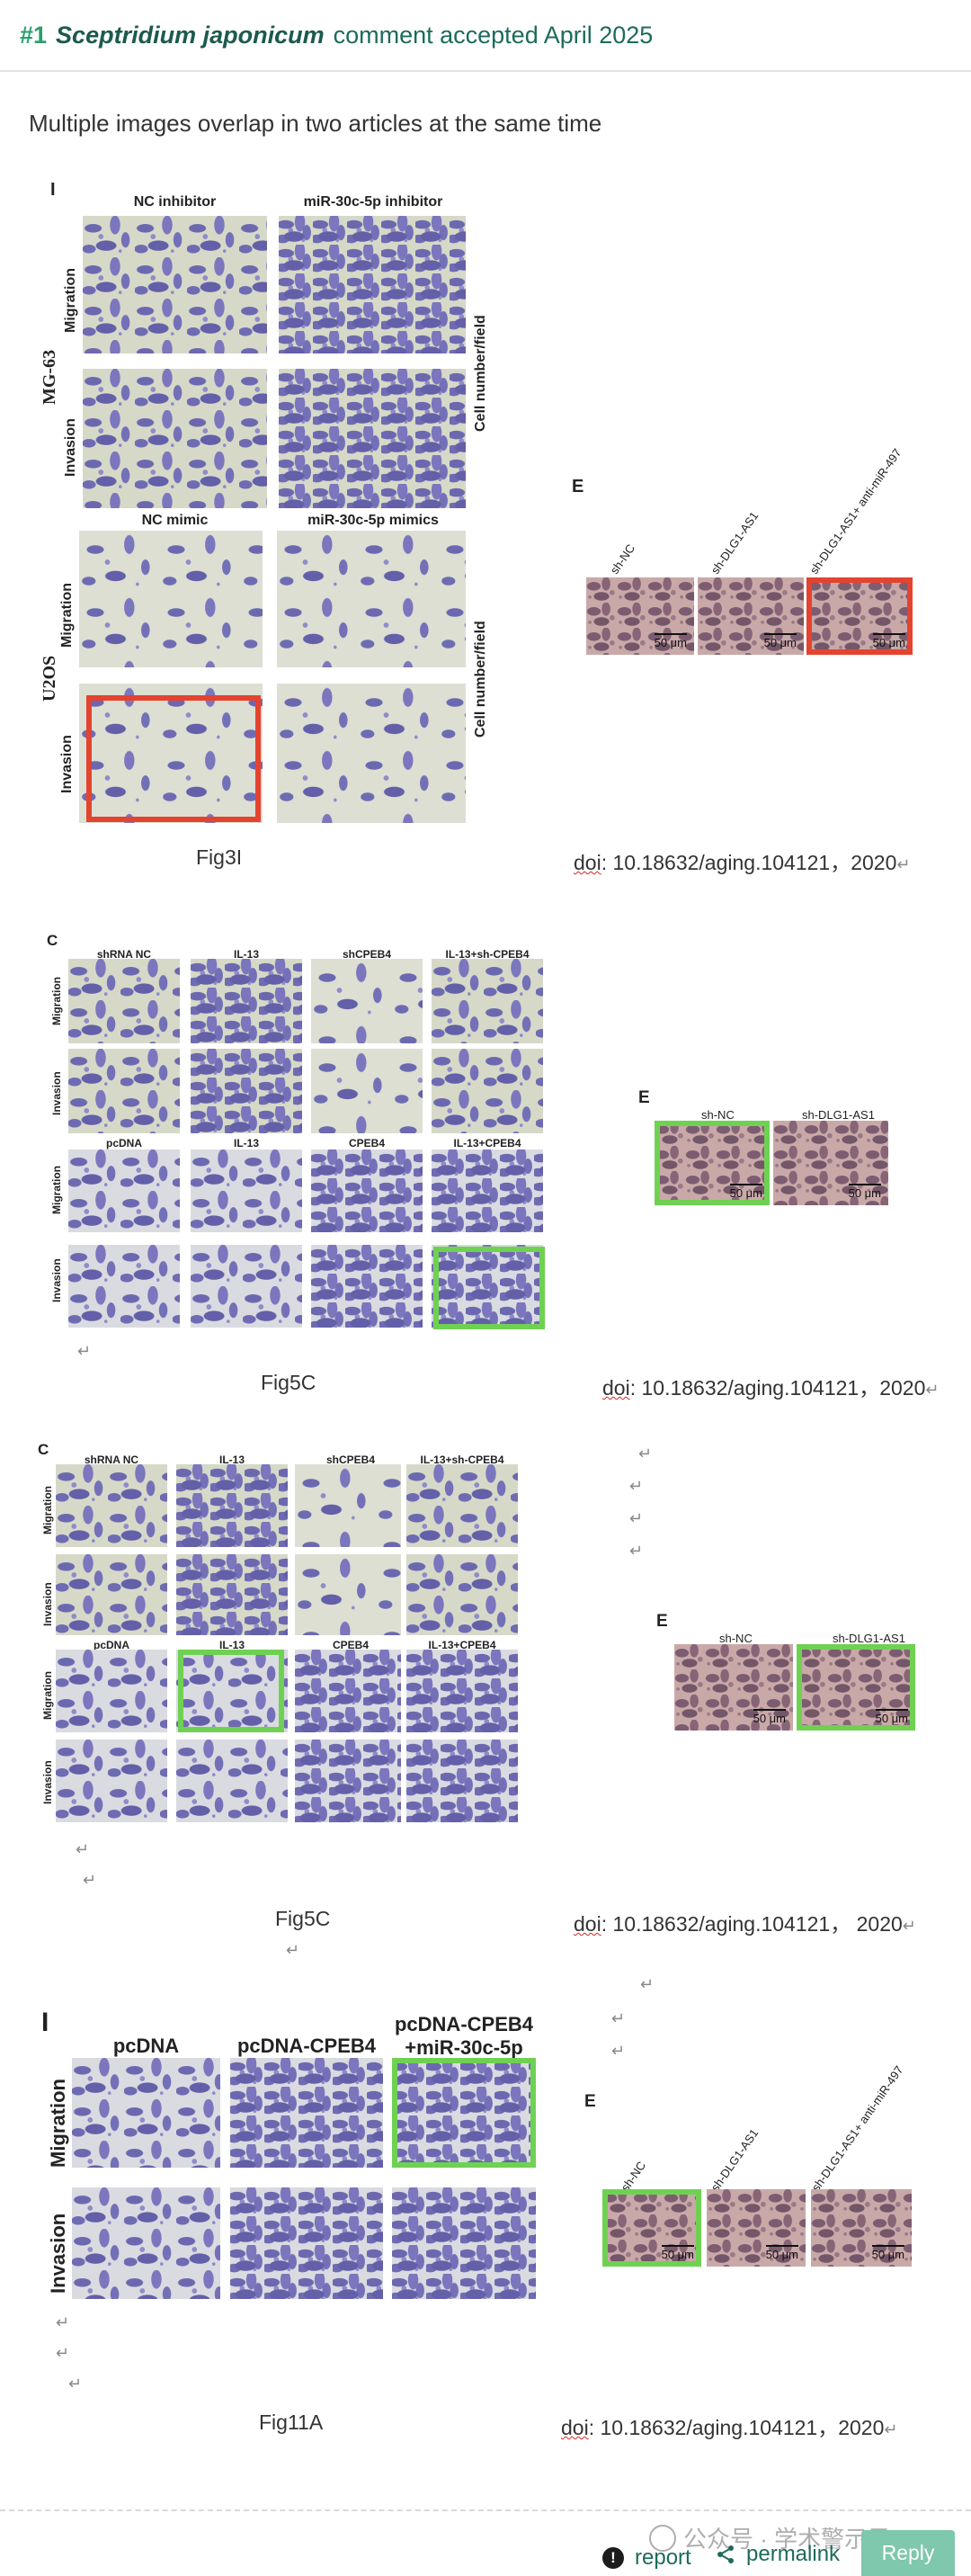  I want to click on species-name: Sceptridium japonicum, so click(190, 35).